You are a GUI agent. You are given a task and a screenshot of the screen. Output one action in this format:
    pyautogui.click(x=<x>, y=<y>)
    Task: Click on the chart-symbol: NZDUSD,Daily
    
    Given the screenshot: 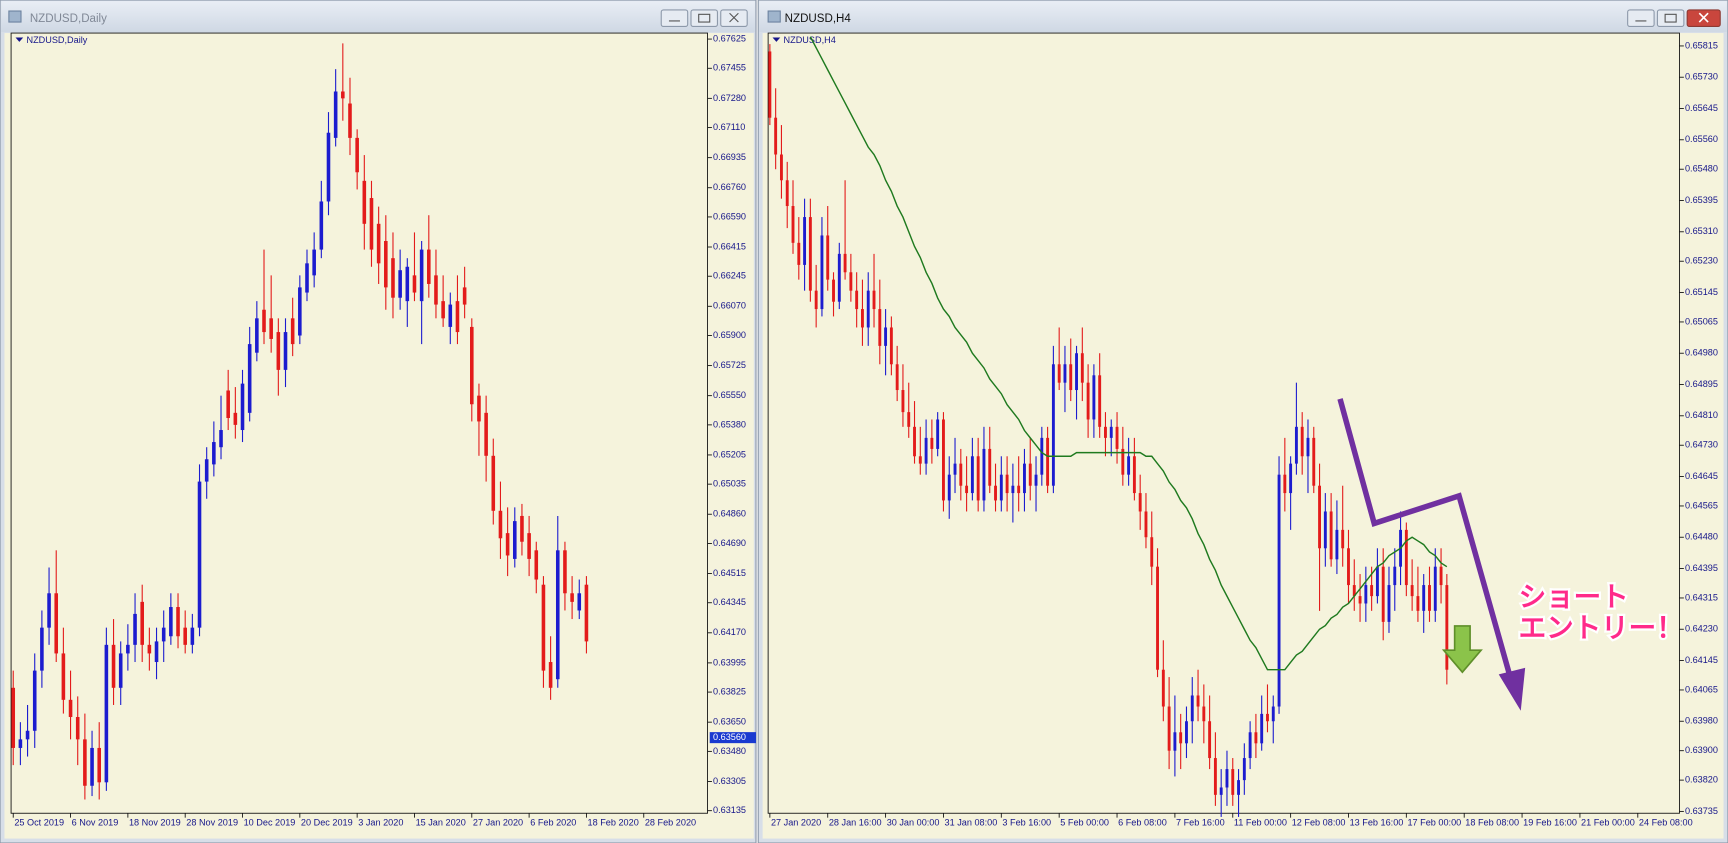 What is the action you would take?
    pyautogui.click(x=57, y=40)
    